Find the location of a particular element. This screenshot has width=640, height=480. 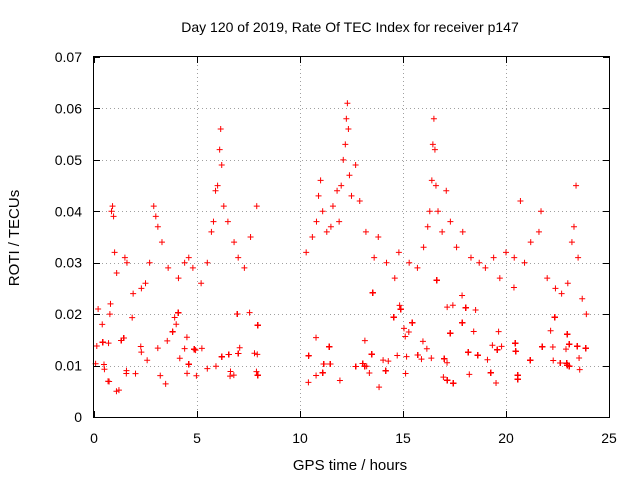

x-tick-label: 0 is located at coordinates (94, 438).